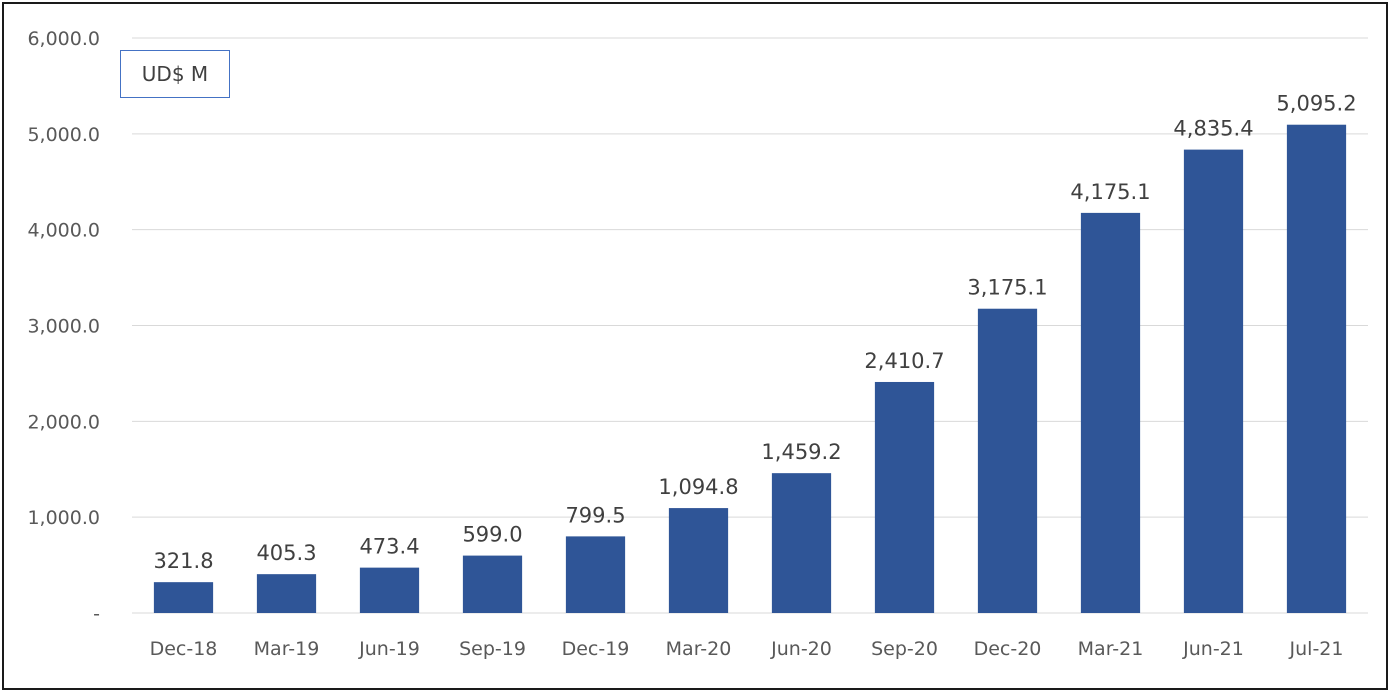 The height and width of the screenshot is (694, 1392). What do you see at coordinates (801, 452) in the screenshot?
I see `data-label-Jun-20: 1,459.2` at bounding box center [801, 452].